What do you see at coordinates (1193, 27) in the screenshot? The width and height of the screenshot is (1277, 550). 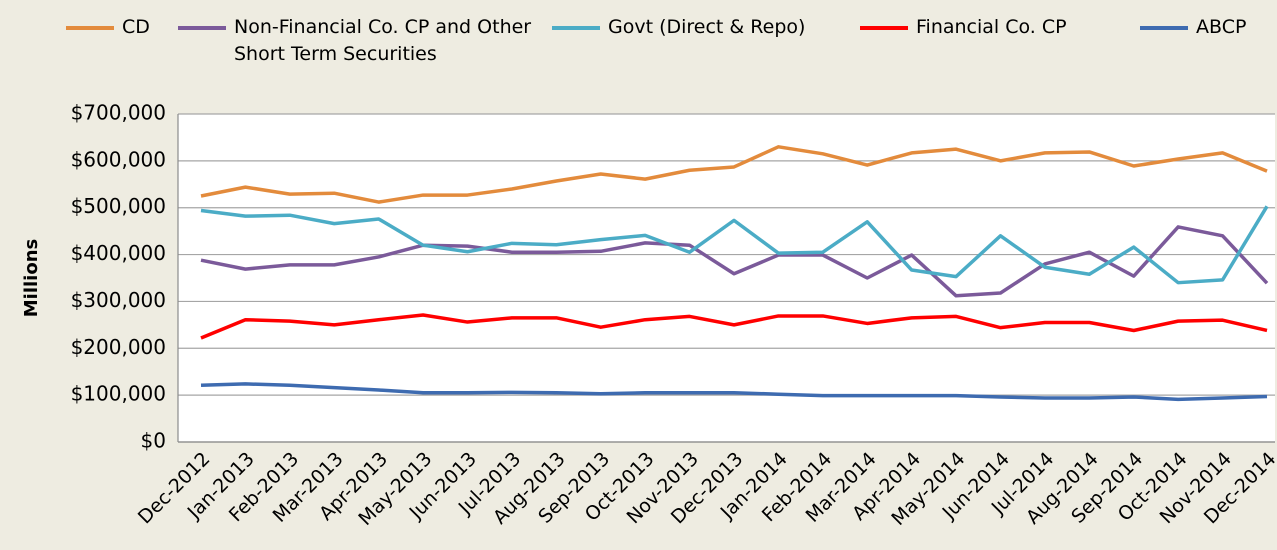 I see `legend-item: ABCP` at bounding box center [1193, 27].